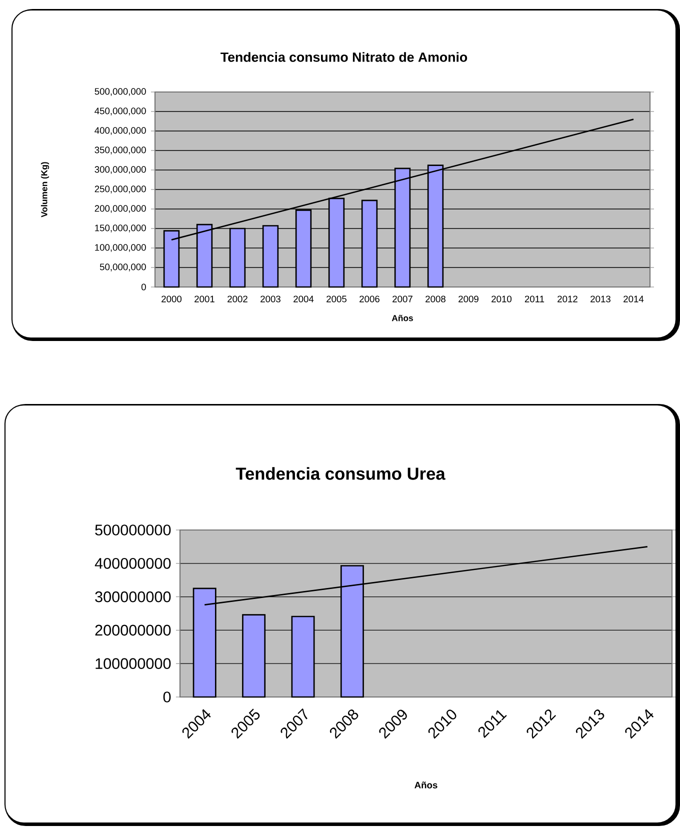 The image size is (680, 830). Describe the element at coordinates (304, 299) in the screenshot. I see `x-tick-label: 2004` at that location.